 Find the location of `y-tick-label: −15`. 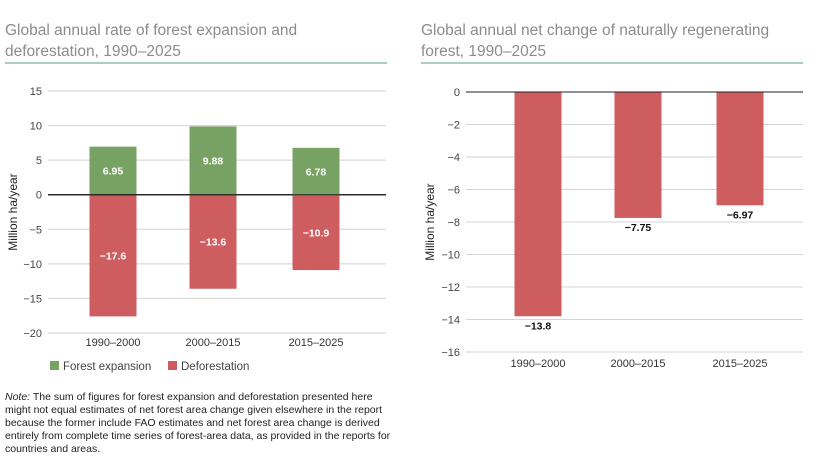

y-tick-label: −15 is located at coordinates (32, 299).